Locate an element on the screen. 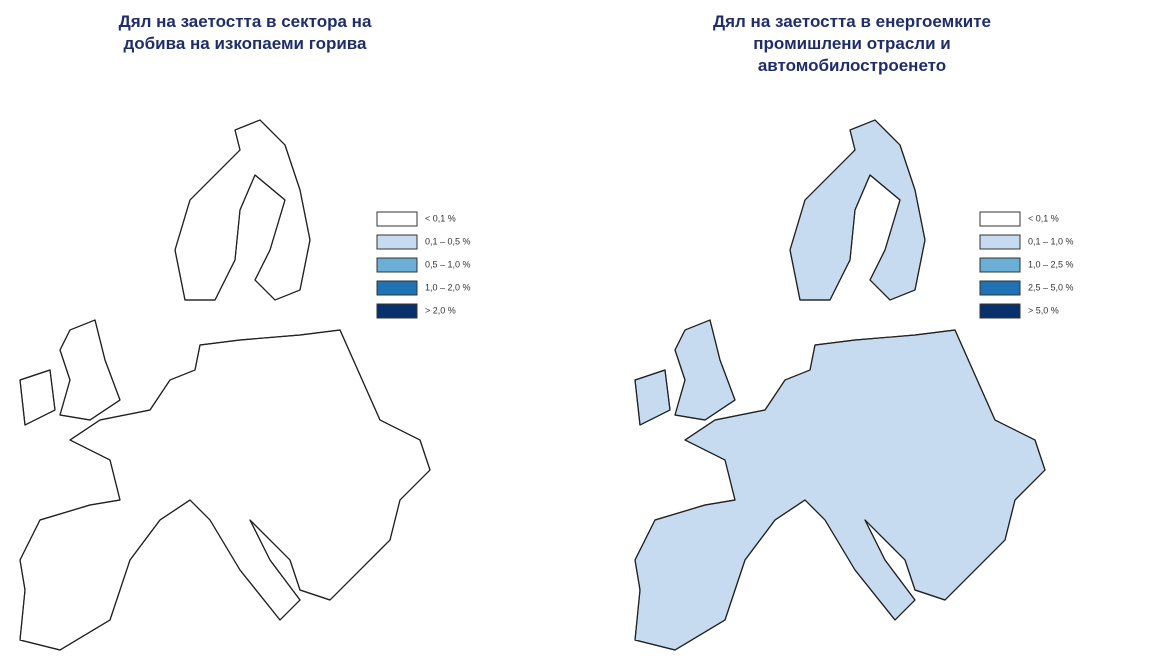 The width and height of the screenshot is (1173, 667). legend-label: 1,0 – 2,0 % is located at coordinates (448, 287).